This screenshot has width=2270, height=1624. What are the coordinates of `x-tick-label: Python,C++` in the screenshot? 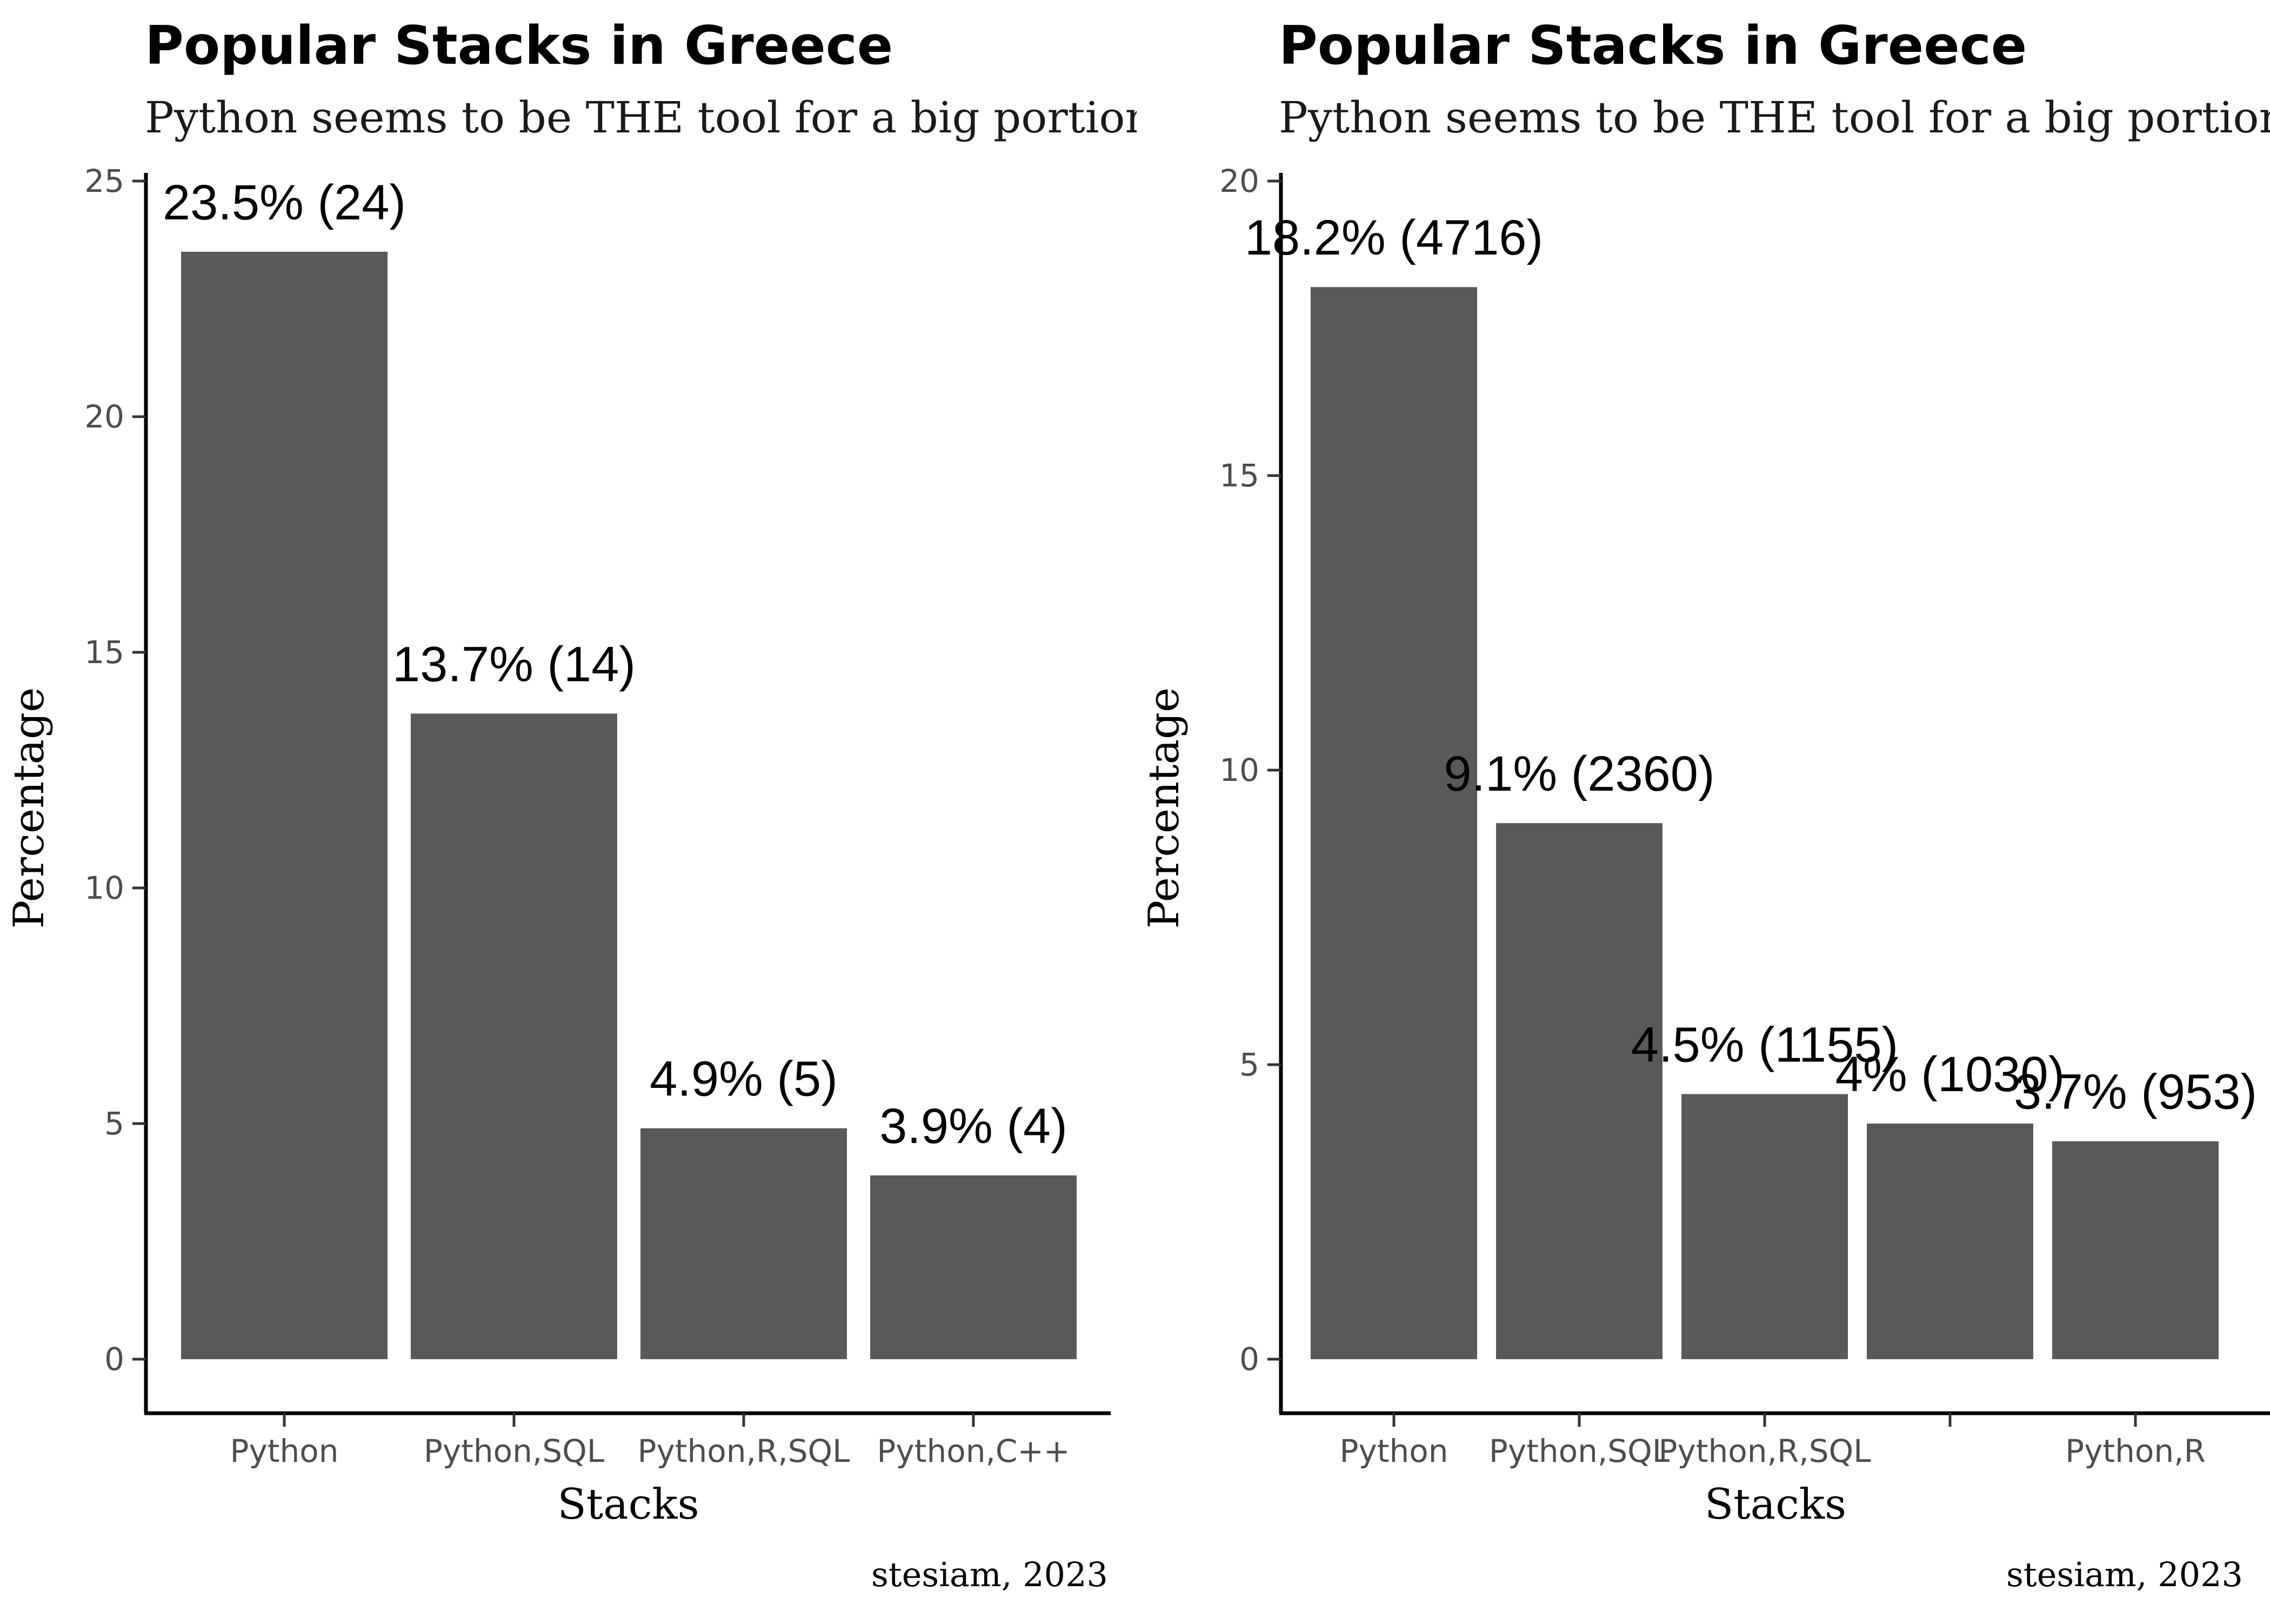 It's located at (973, 1451).